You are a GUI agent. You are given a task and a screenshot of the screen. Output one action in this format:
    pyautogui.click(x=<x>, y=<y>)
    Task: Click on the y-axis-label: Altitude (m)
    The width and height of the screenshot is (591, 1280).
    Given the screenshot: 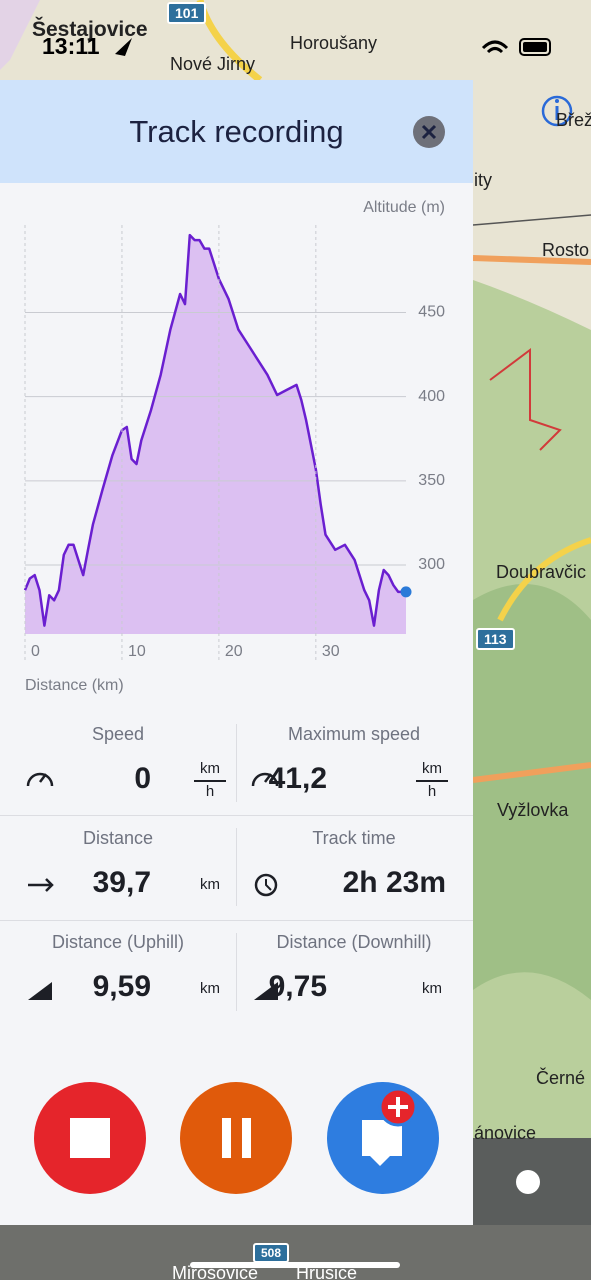 What is the action you would take?
    pyautogui.click(x=404, y=207)
    